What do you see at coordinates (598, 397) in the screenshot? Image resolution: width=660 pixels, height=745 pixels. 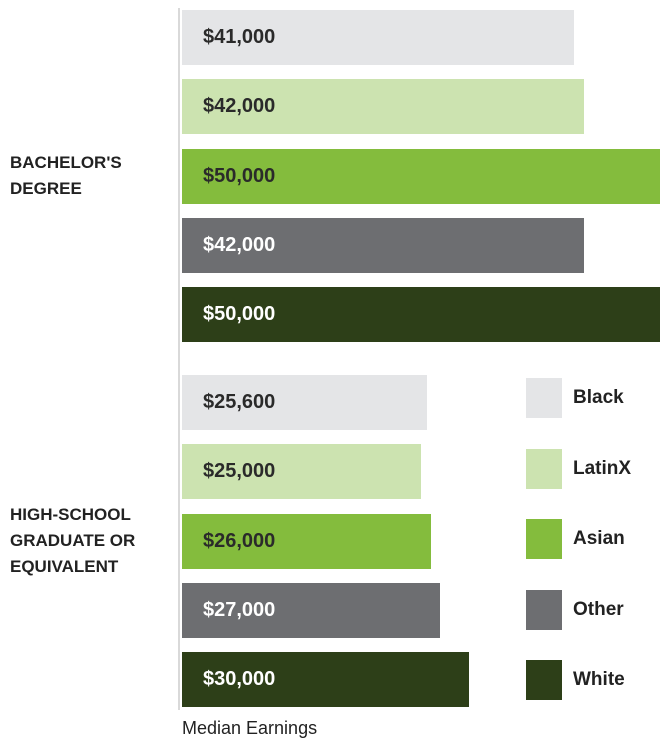 I see `legend-label: Black` at bounding box center [598, 397].